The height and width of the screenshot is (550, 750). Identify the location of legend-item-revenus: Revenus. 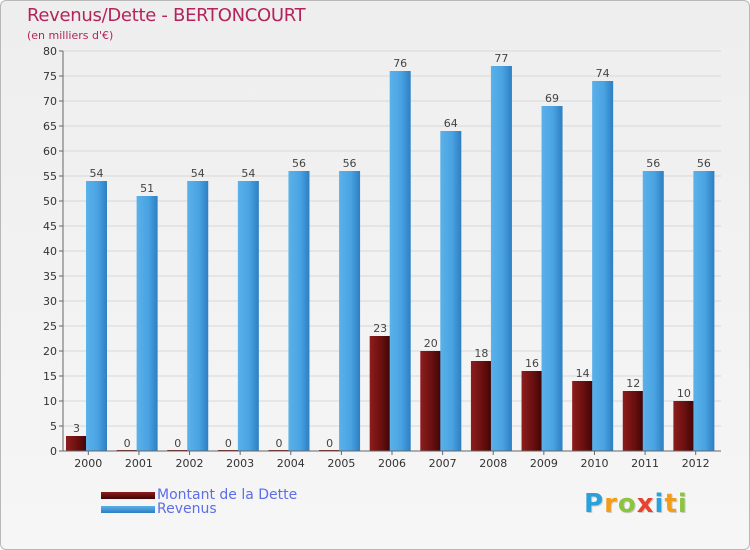
(159, 509).